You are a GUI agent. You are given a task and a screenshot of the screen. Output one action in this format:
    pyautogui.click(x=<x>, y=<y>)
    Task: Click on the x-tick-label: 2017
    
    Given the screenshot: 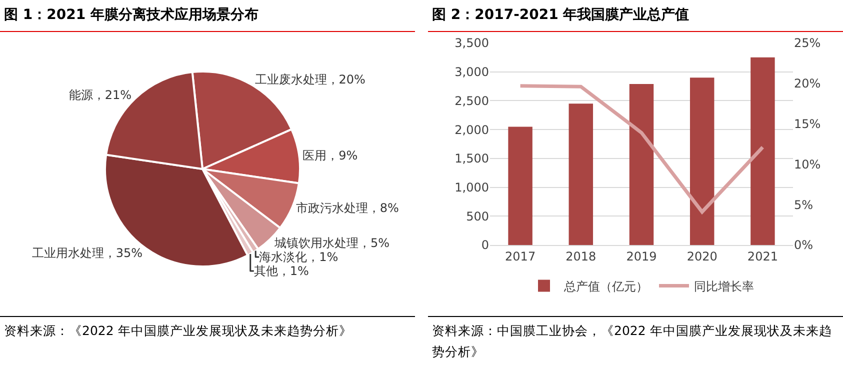 What is the action you would take?
    pyautogui.click(x=520, y=256)
    